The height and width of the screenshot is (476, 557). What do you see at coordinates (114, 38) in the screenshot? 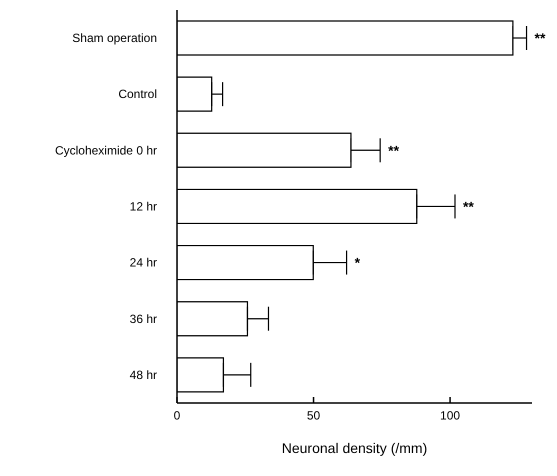
I see `y-tick-label: Sham operation` at bounding box center [114, 38].